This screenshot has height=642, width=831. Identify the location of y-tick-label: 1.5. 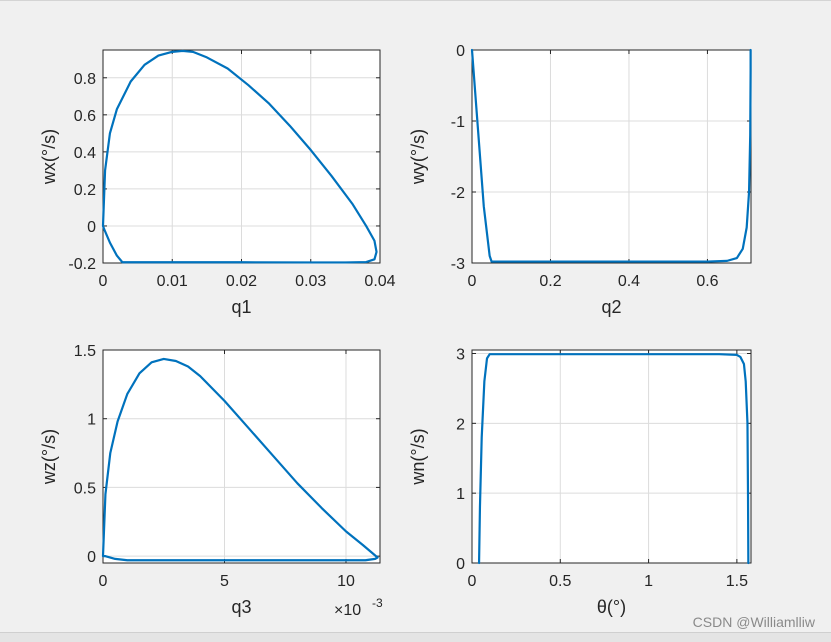
(85, 351).